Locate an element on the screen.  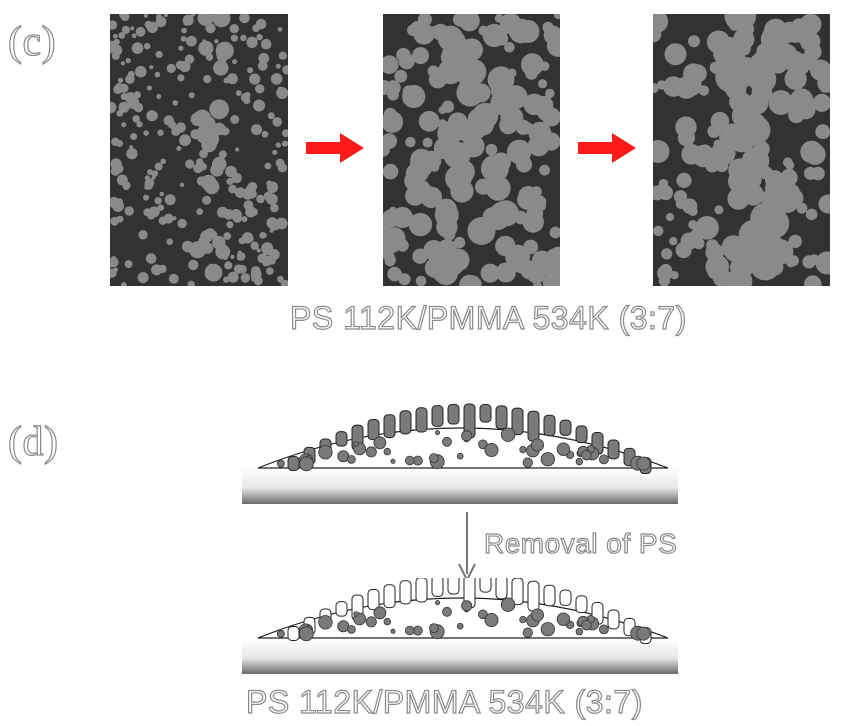
film-cross-section-before is located at coordinates (459, 456).